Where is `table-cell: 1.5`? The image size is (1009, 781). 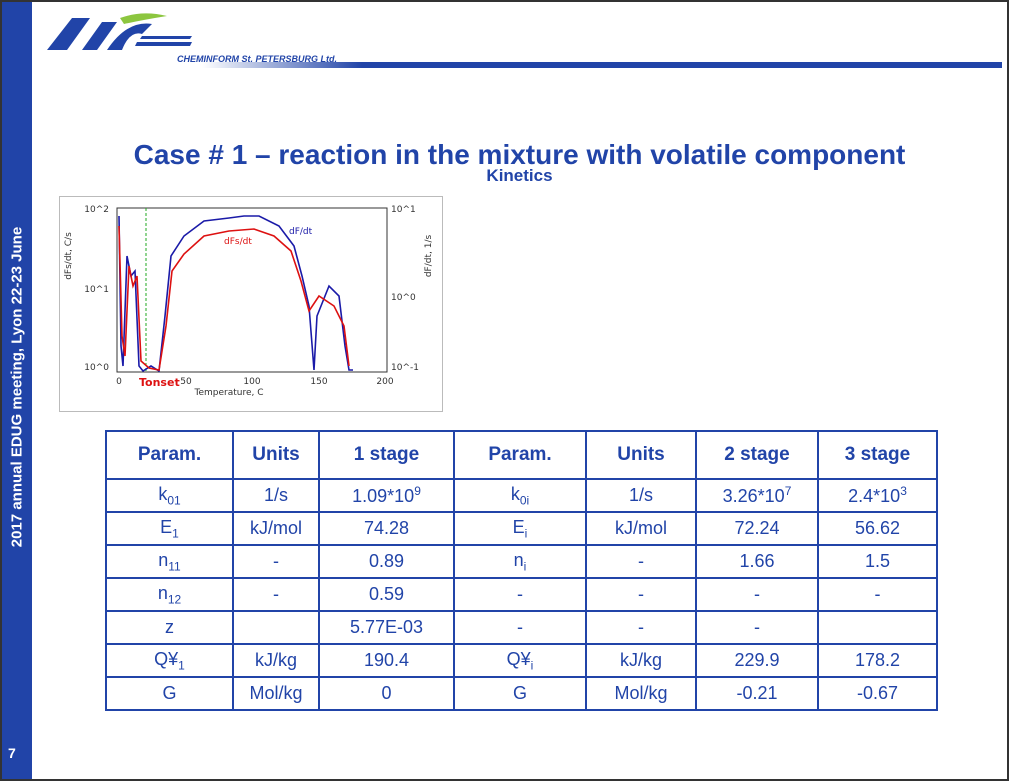 table-cell: 1.5 is located at coordinates (877, 561).